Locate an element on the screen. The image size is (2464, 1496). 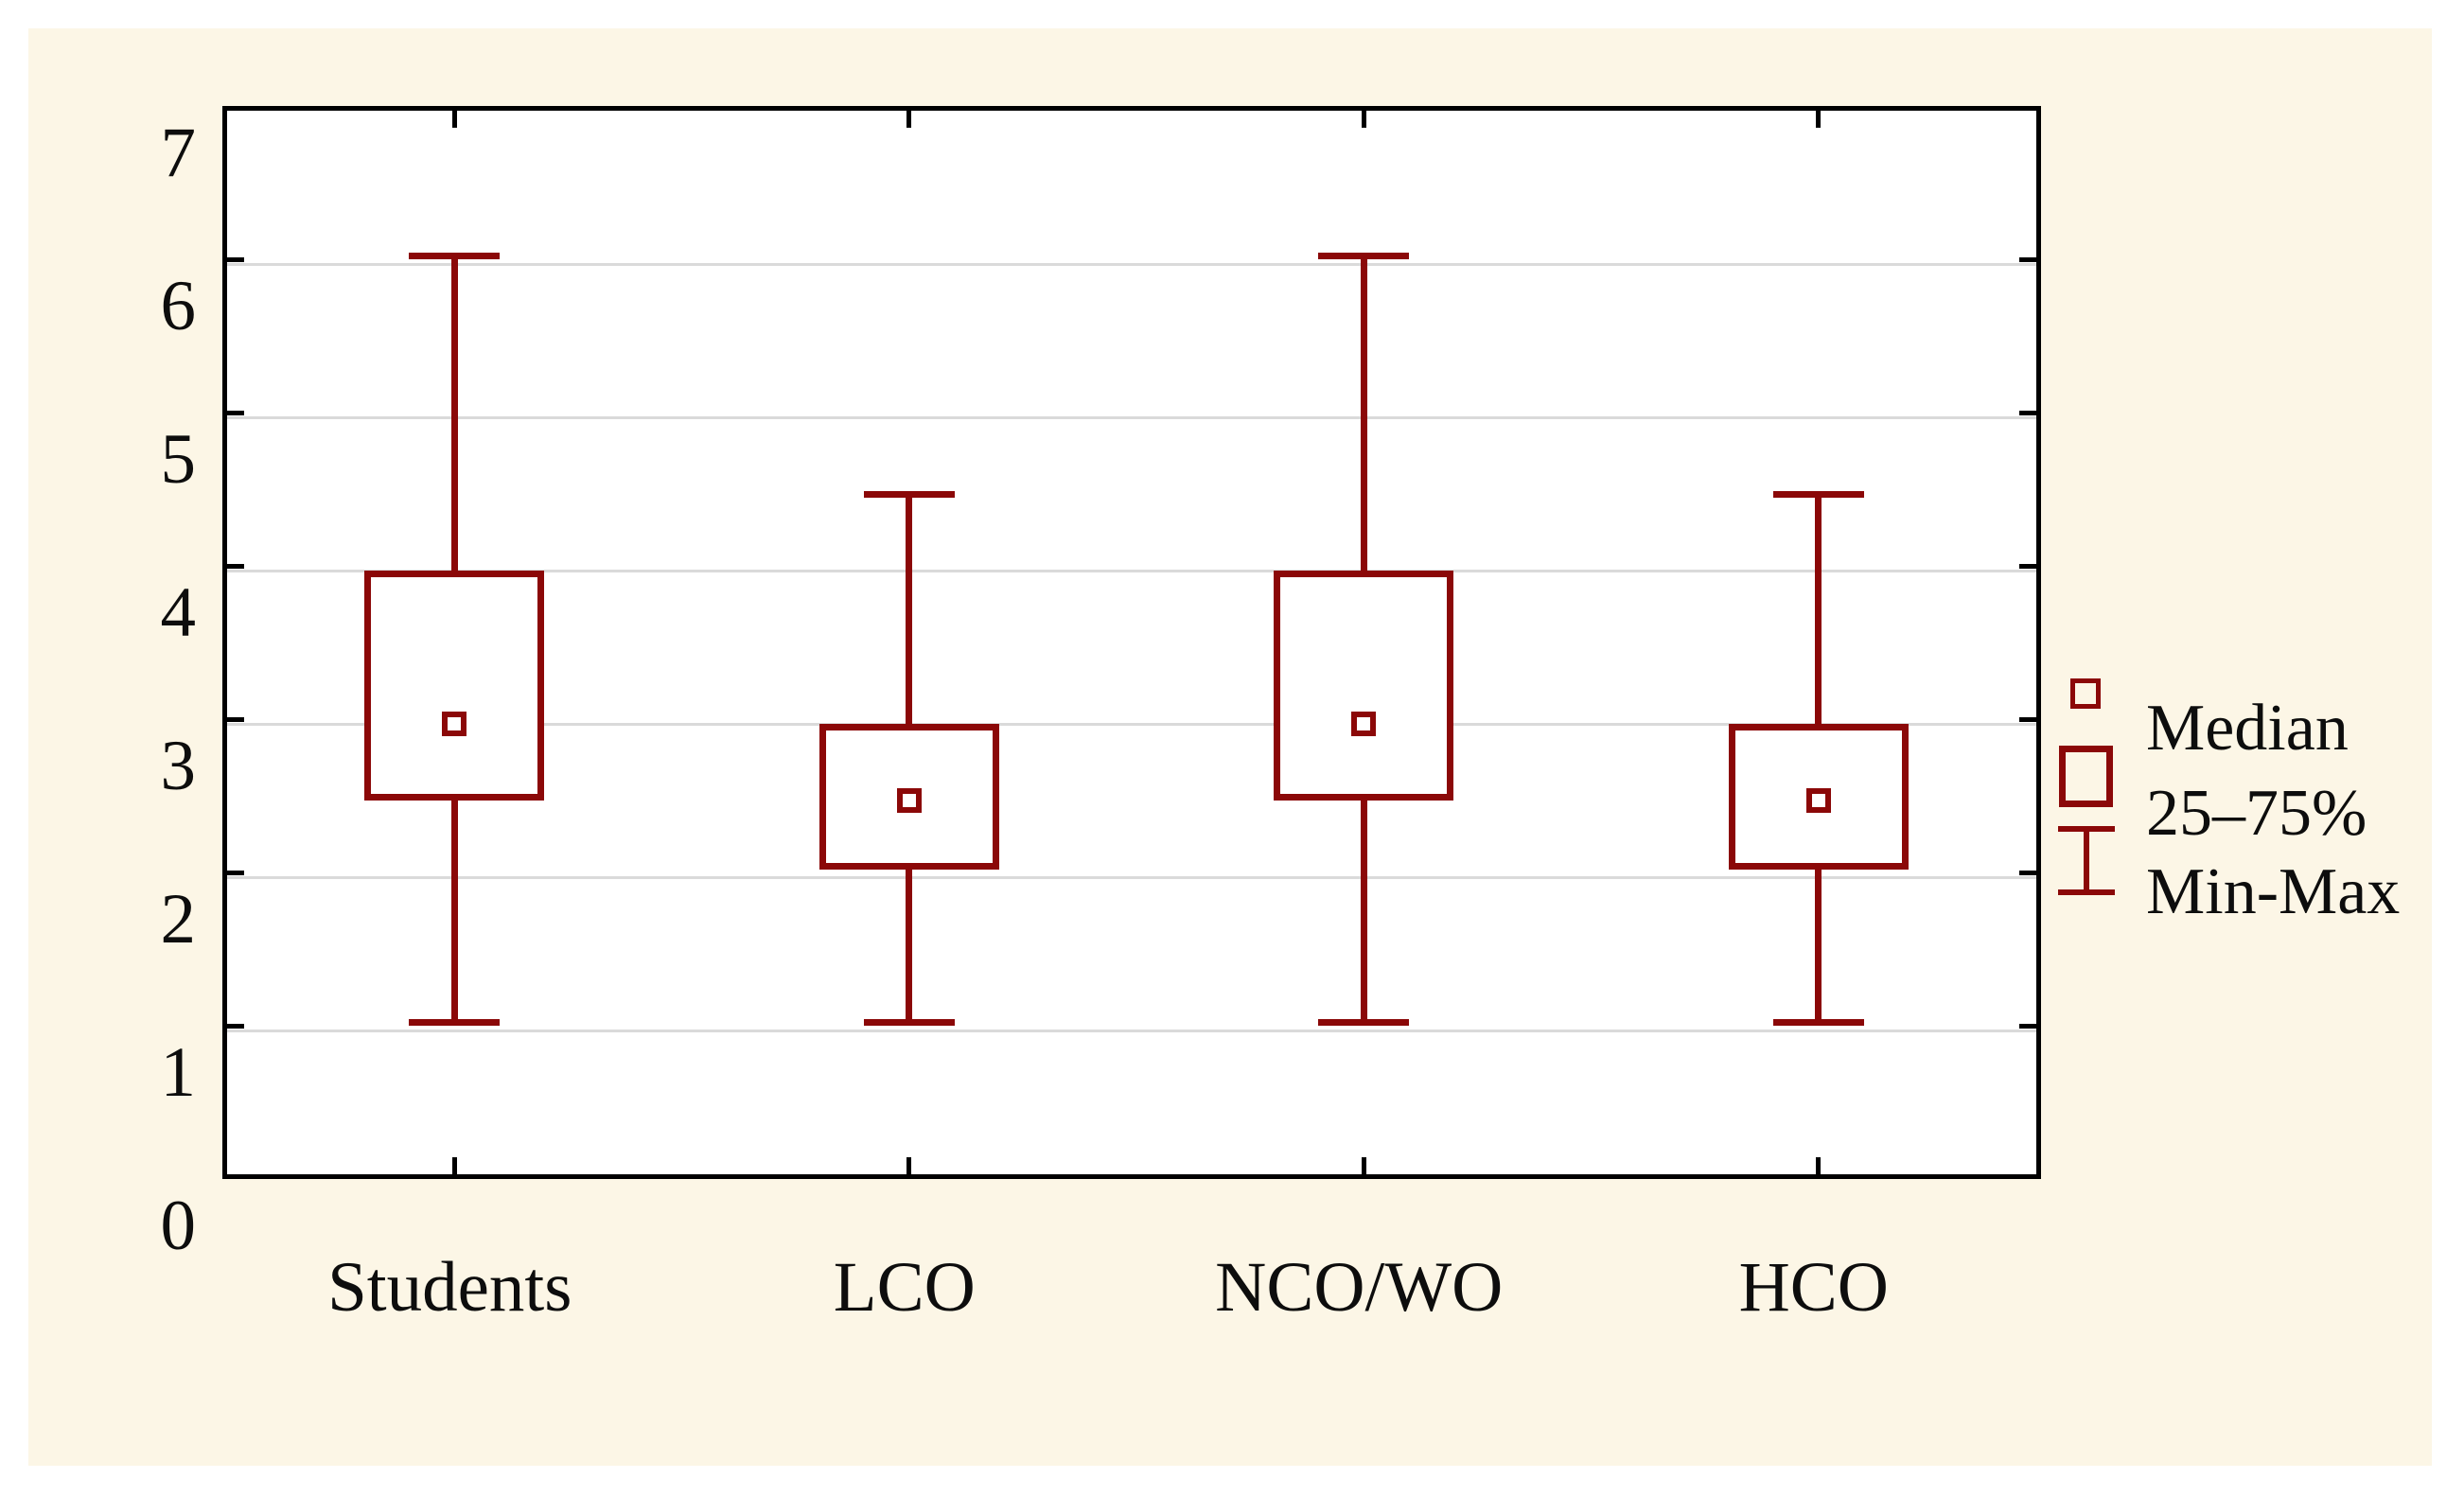
y-tick-label: 0 is located at coordinates (179, 1226).